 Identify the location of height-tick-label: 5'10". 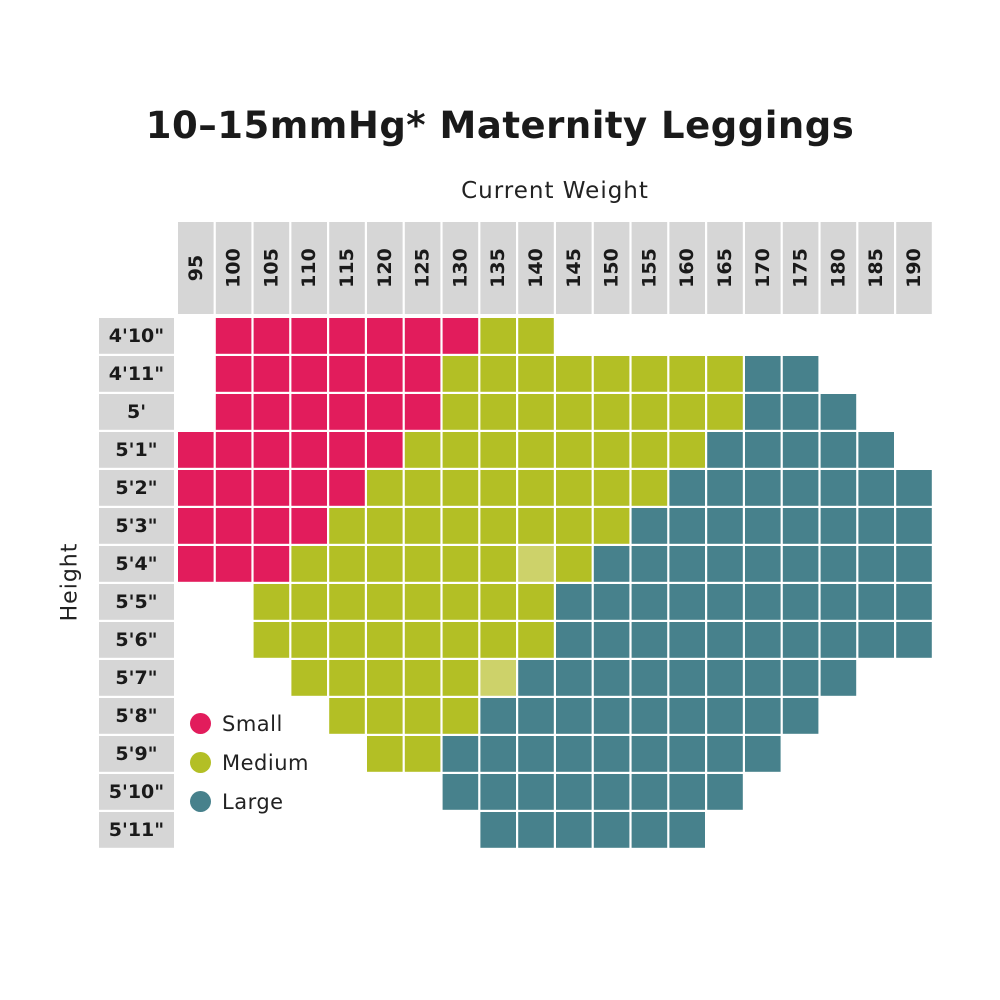
(136, 792).